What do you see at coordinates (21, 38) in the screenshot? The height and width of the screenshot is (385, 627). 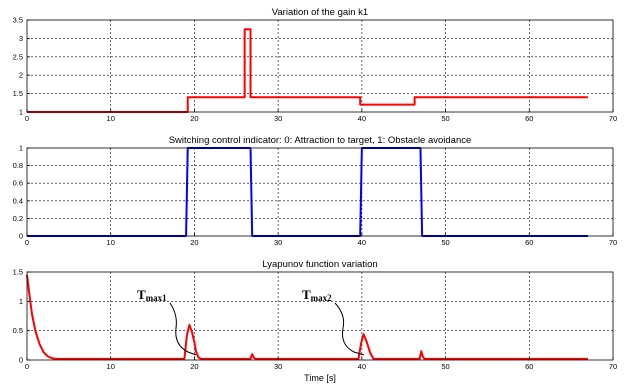 I see `y-tick-label: 3` at bounding box center [21, 38].